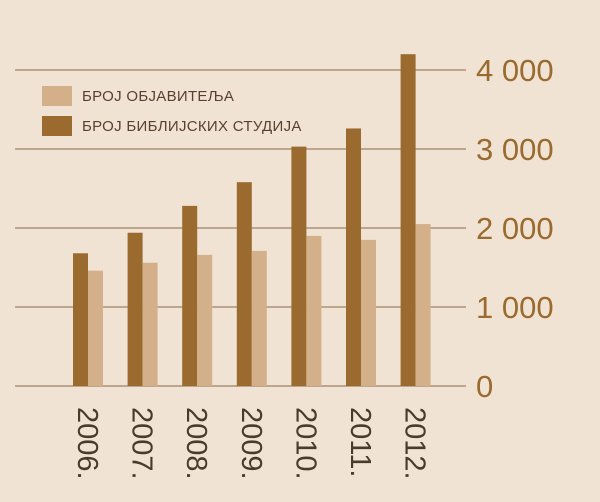 The height and width of the screenshot is (502, 600). I want to click on legend-label-publishers: БРОЈ ОБЈАВИТЕЉА, so click(158, 96).